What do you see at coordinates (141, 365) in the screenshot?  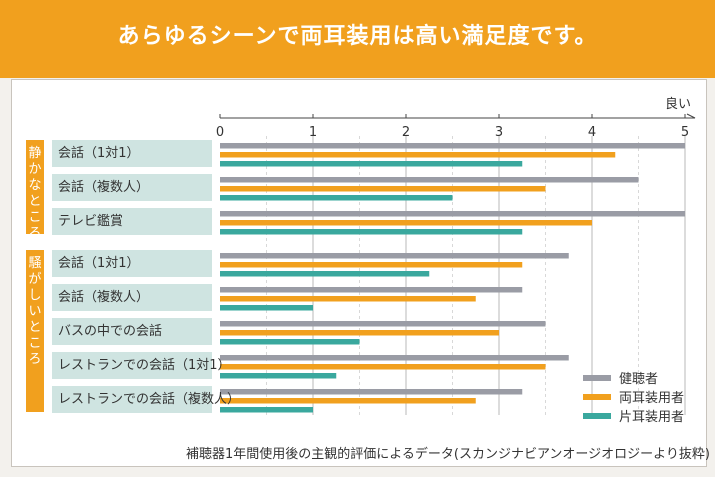 I see `category-label: レストランでの会話（1対1）` at bounding box center [141, 365].